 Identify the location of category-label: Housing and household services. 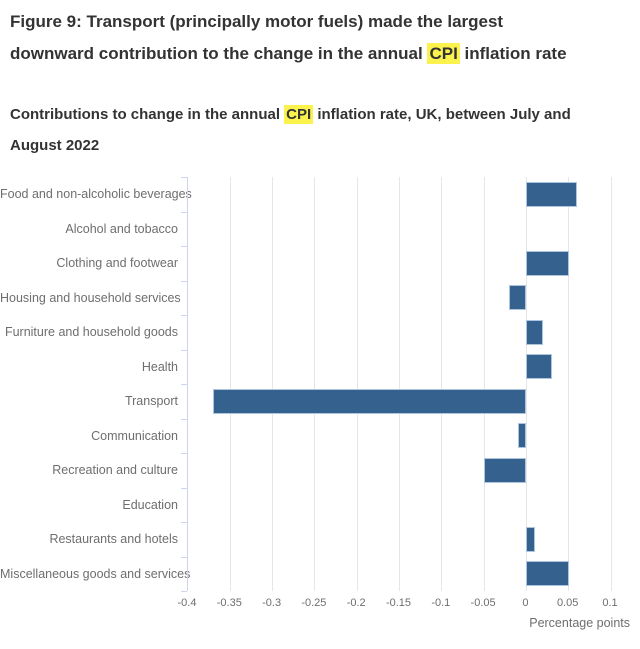
(90, 297).